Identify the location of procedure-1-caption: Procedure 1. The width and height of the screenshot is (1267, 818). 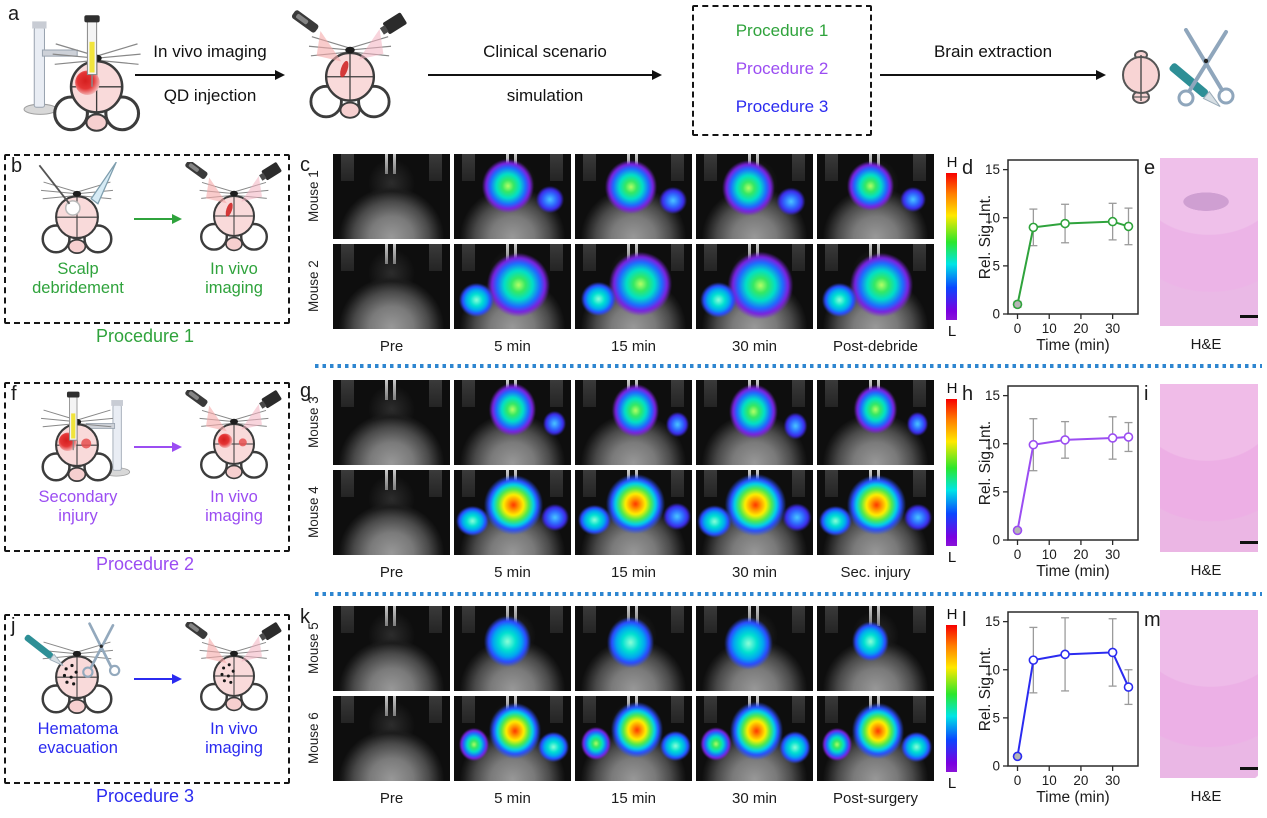
(145, 336).